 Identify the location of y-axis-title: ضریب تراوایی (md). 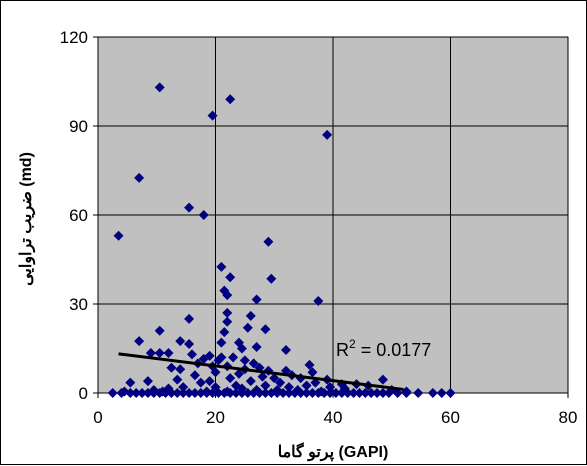
(27, 219).